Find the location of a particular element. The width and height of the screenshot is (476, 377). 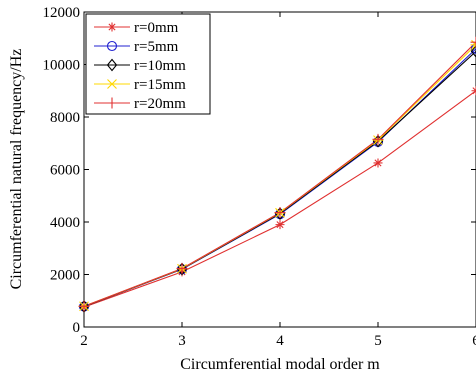

marker-star-legend is located at coordinates (112, 27).